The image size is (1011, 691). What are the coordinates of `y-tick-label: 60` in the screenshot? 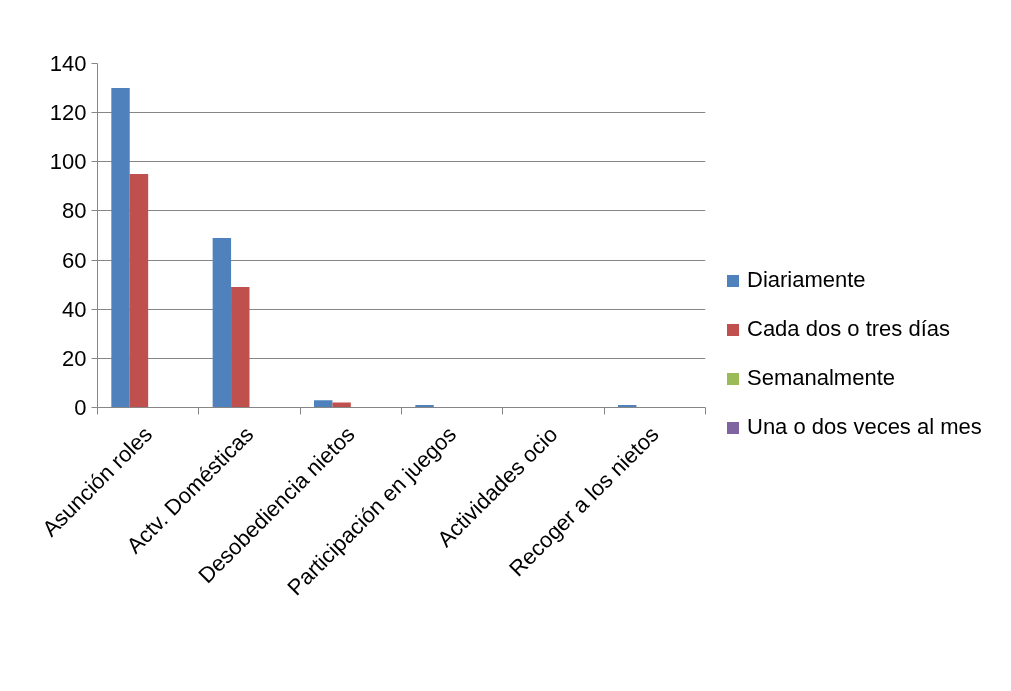 It's located at (74, 260).